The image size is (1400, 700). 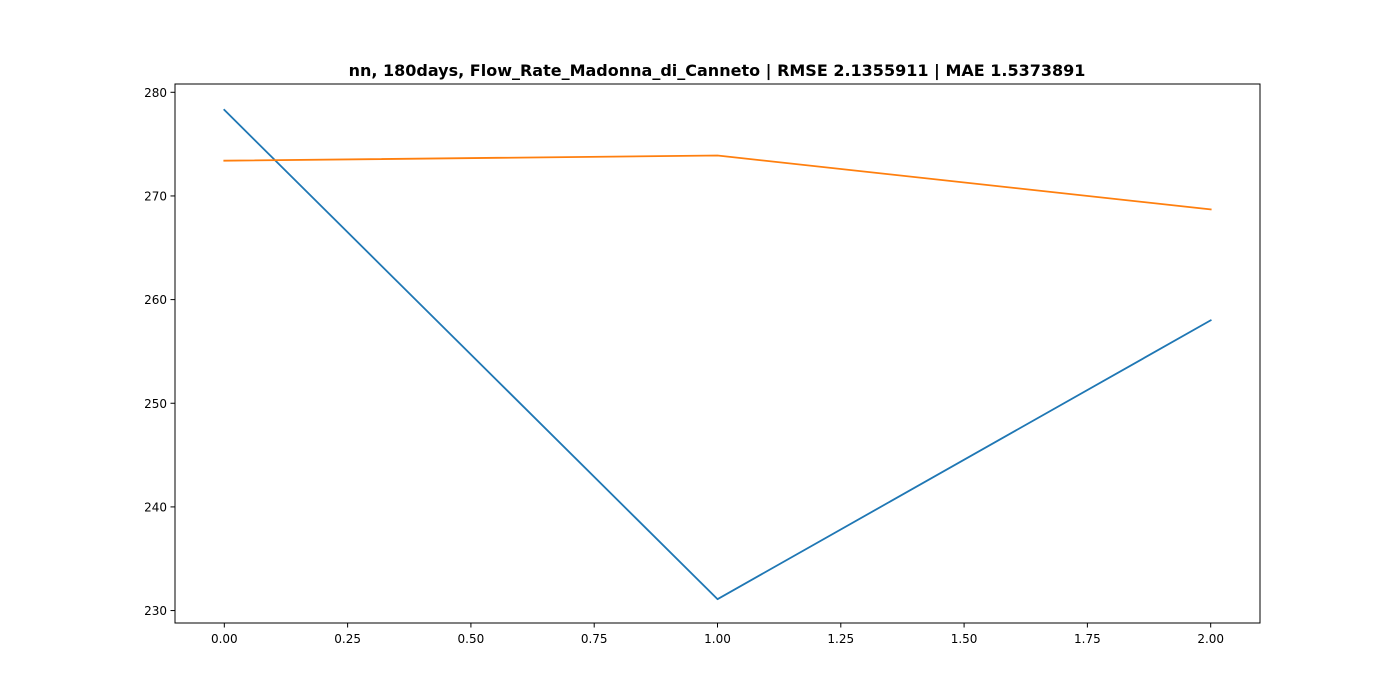 I want to click on x-tick-label: 1.75, so click(x=1087, y=639).